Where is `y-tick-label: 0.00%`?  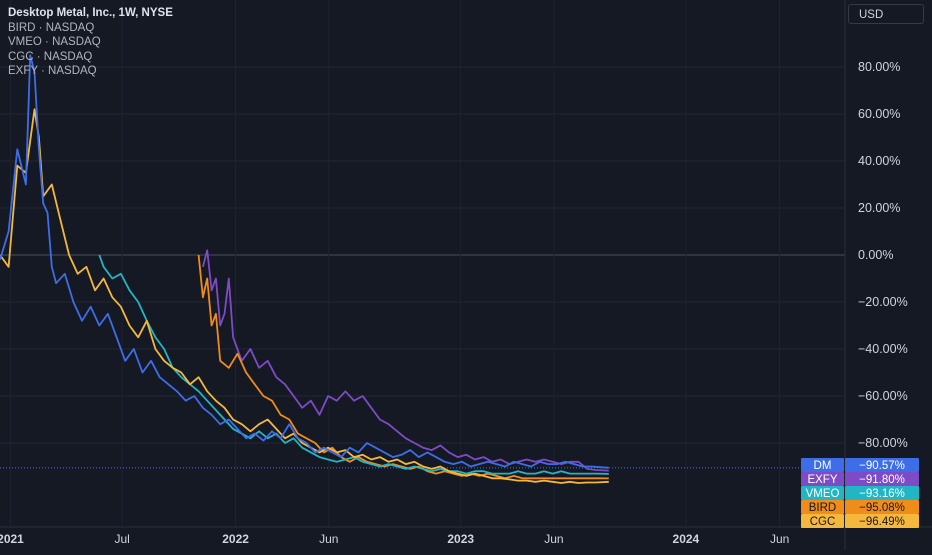 y-tick-label: 0.00% is located at coordinates (875, 255).